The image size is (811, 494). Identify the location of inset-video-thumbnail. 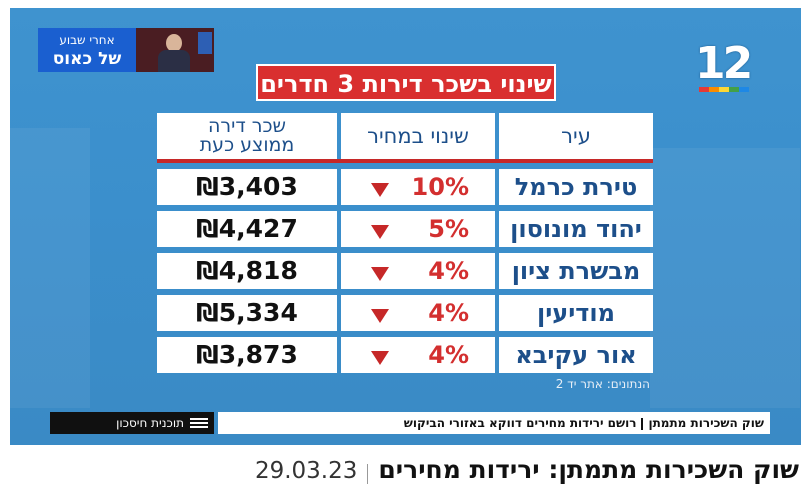
(175, 50).